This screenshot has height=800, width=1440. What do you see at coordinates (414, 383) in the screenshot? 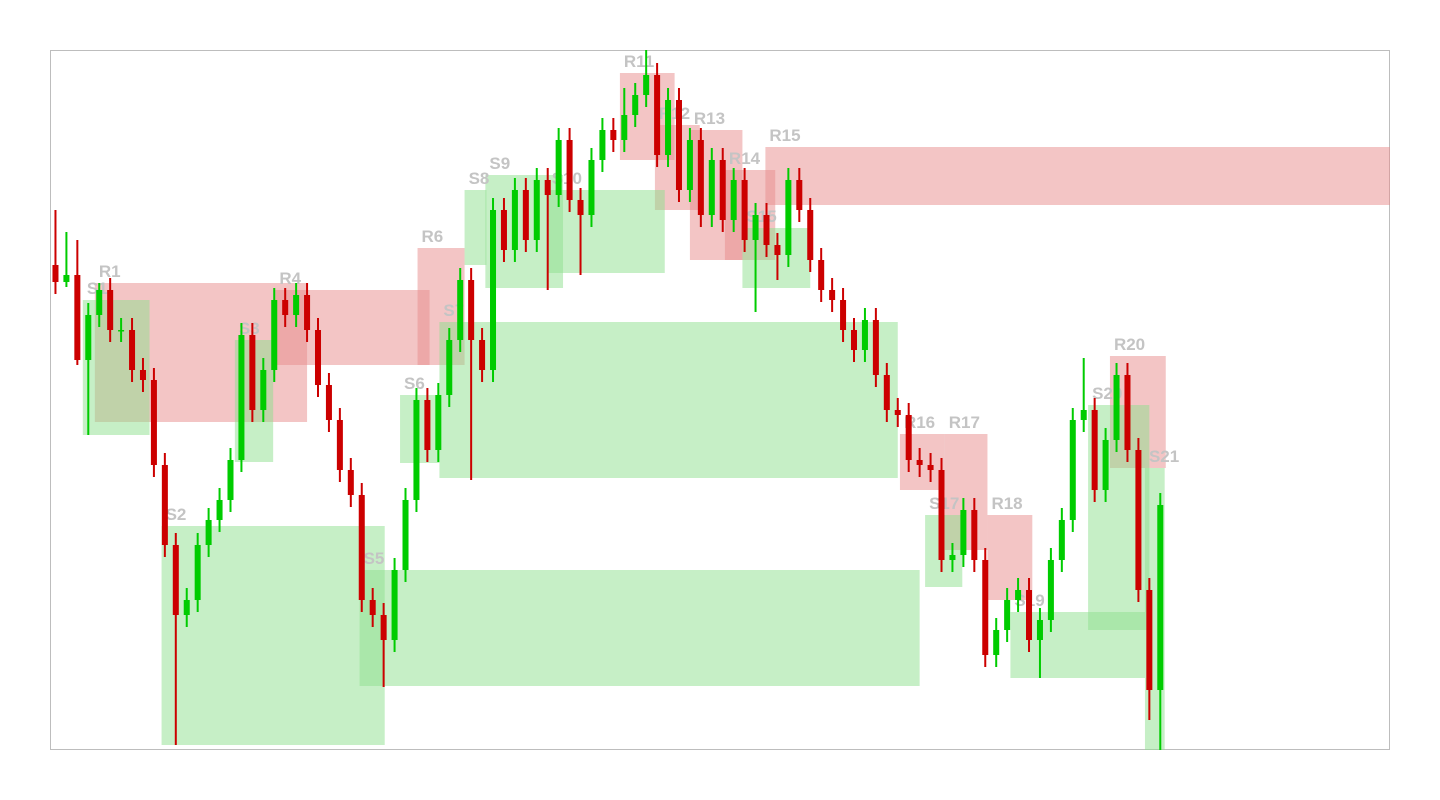
I see `zone-label: S6` at bounding box center [414, 383].